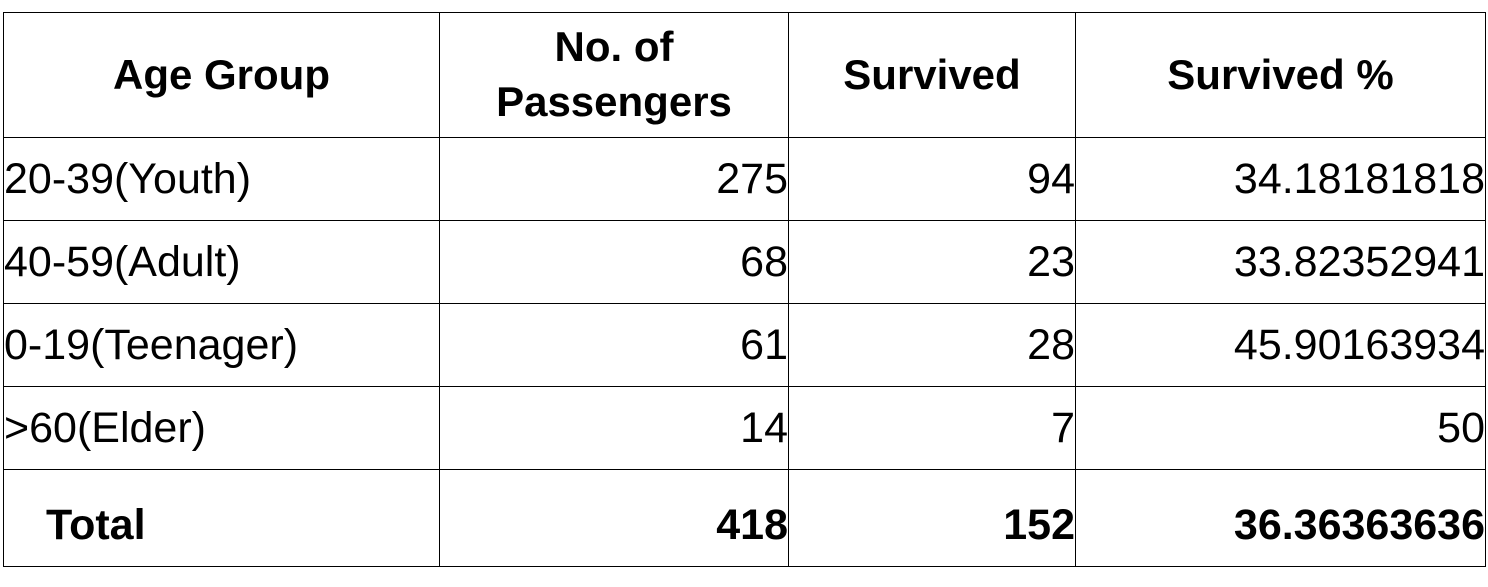 The height and width of the screenshot is (587, 1488). I want to click on survived-percent-cell: 33.82352941, so click(1280, 262).